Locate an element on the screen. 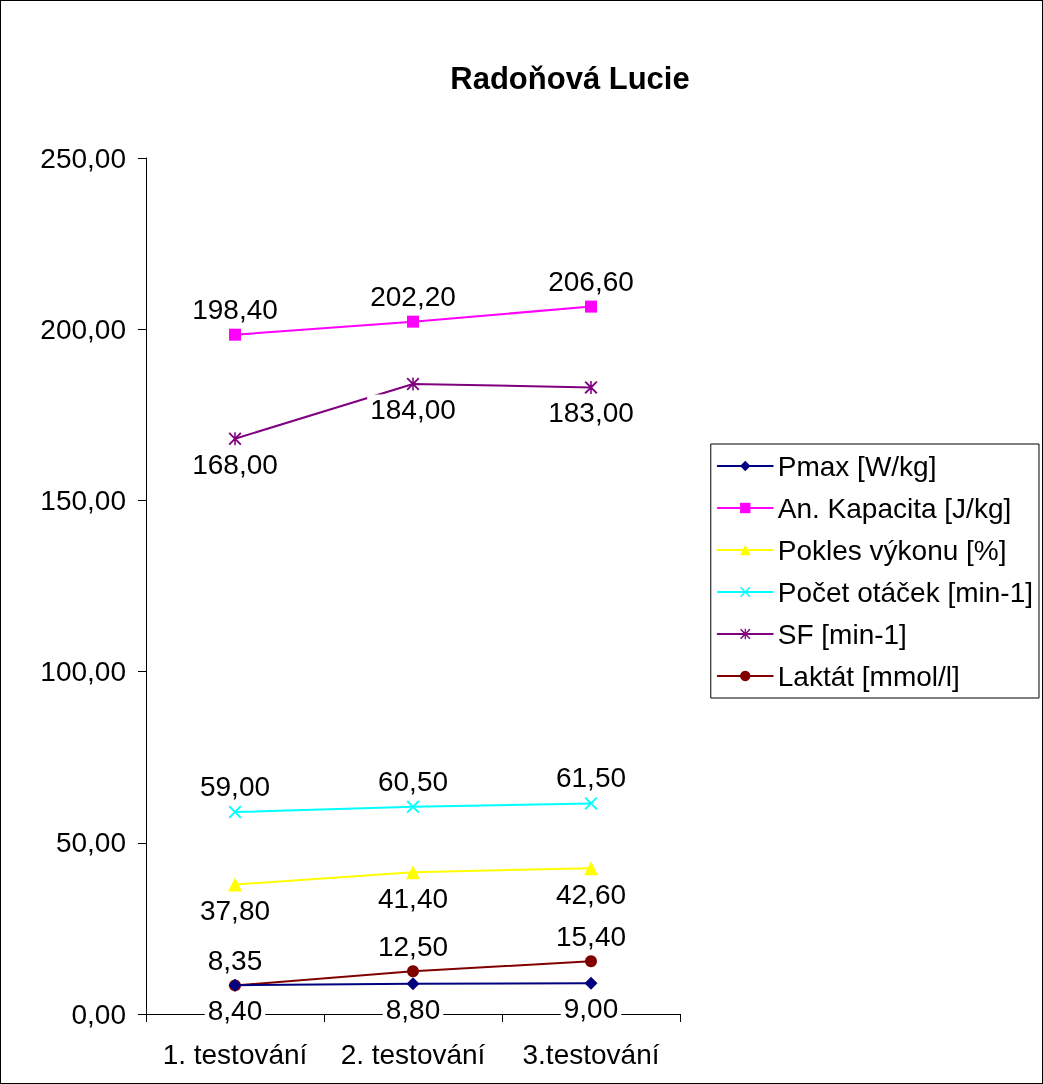  data-label: 168,00 is located at coordinates (235, 464).